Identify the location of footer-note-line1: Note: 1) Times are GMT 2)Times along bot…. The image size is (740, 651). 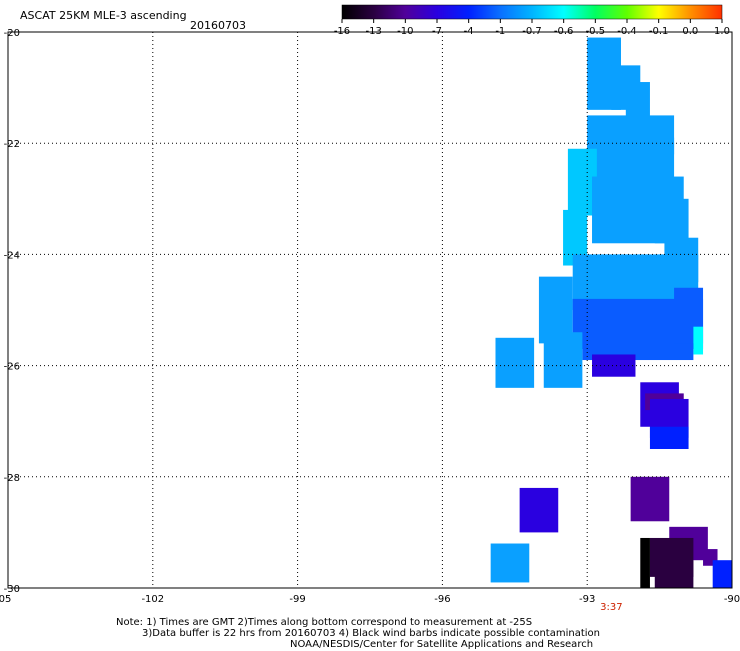
(324, 622).